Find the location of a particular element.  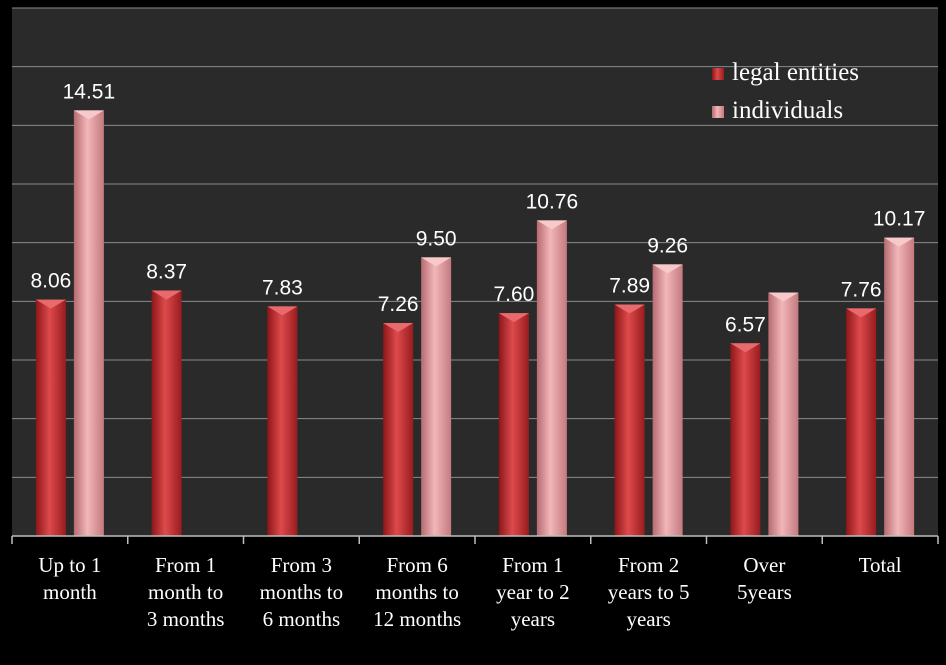

data-label: 10.76 is located at coordinates (552, 201).